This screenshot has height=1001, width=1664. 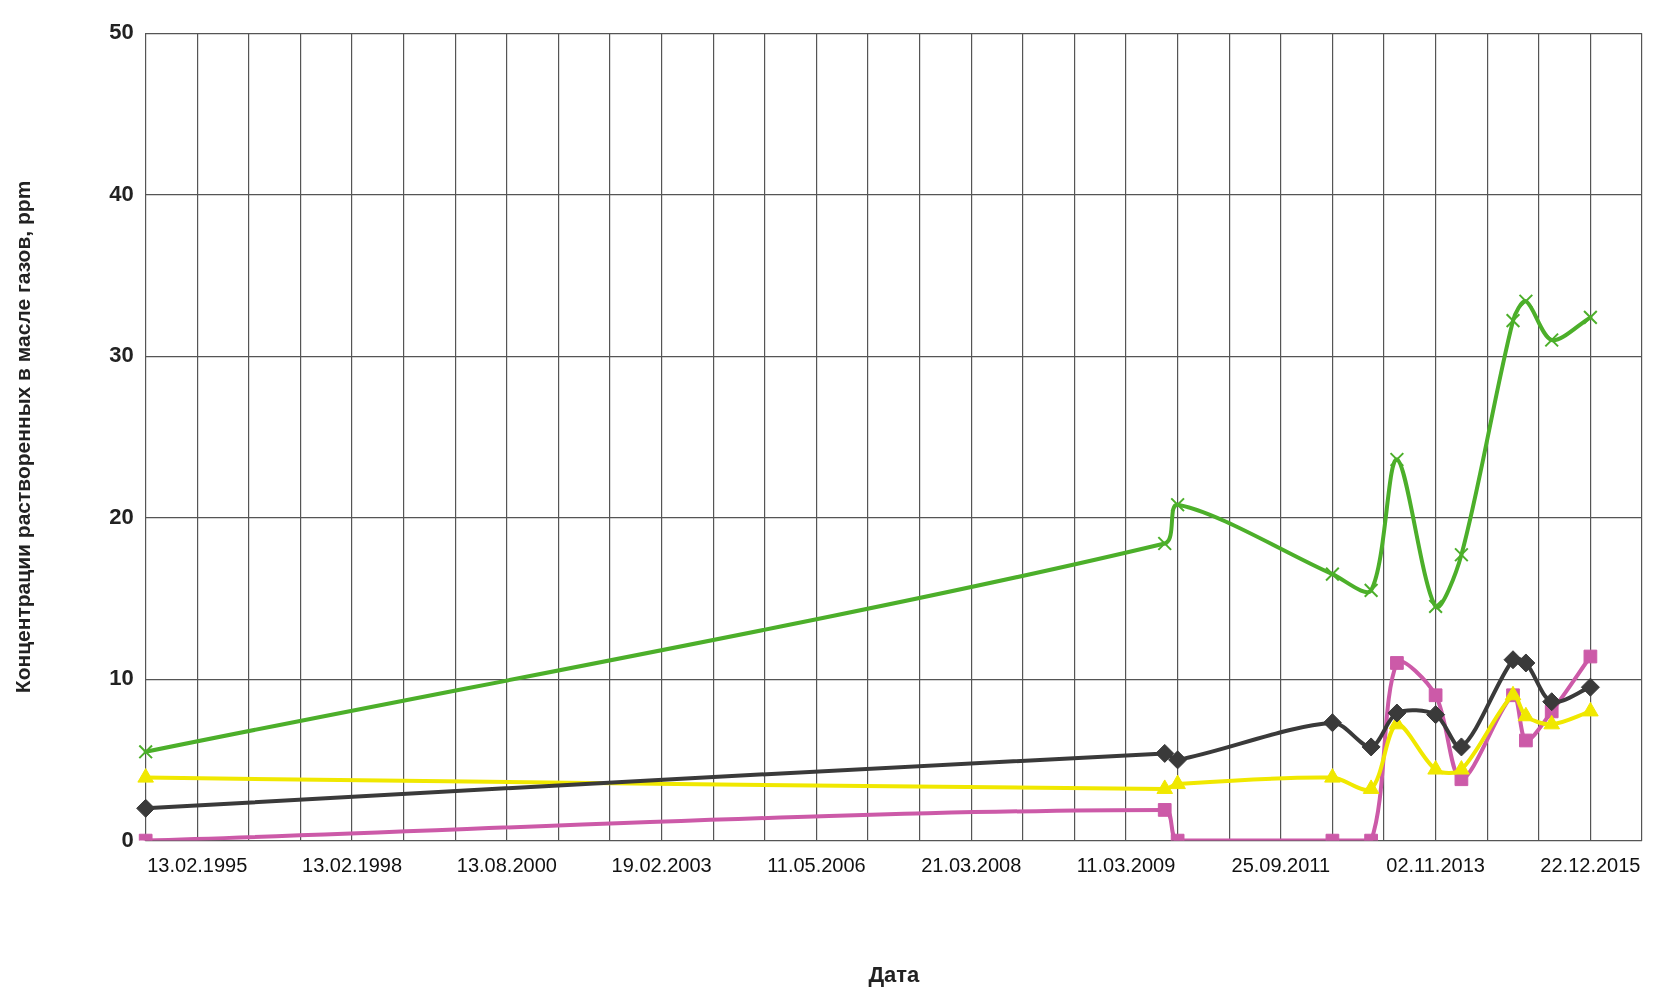 I want to click on x-tick-label: 22.12.2015, so click(x=1590, y=865).